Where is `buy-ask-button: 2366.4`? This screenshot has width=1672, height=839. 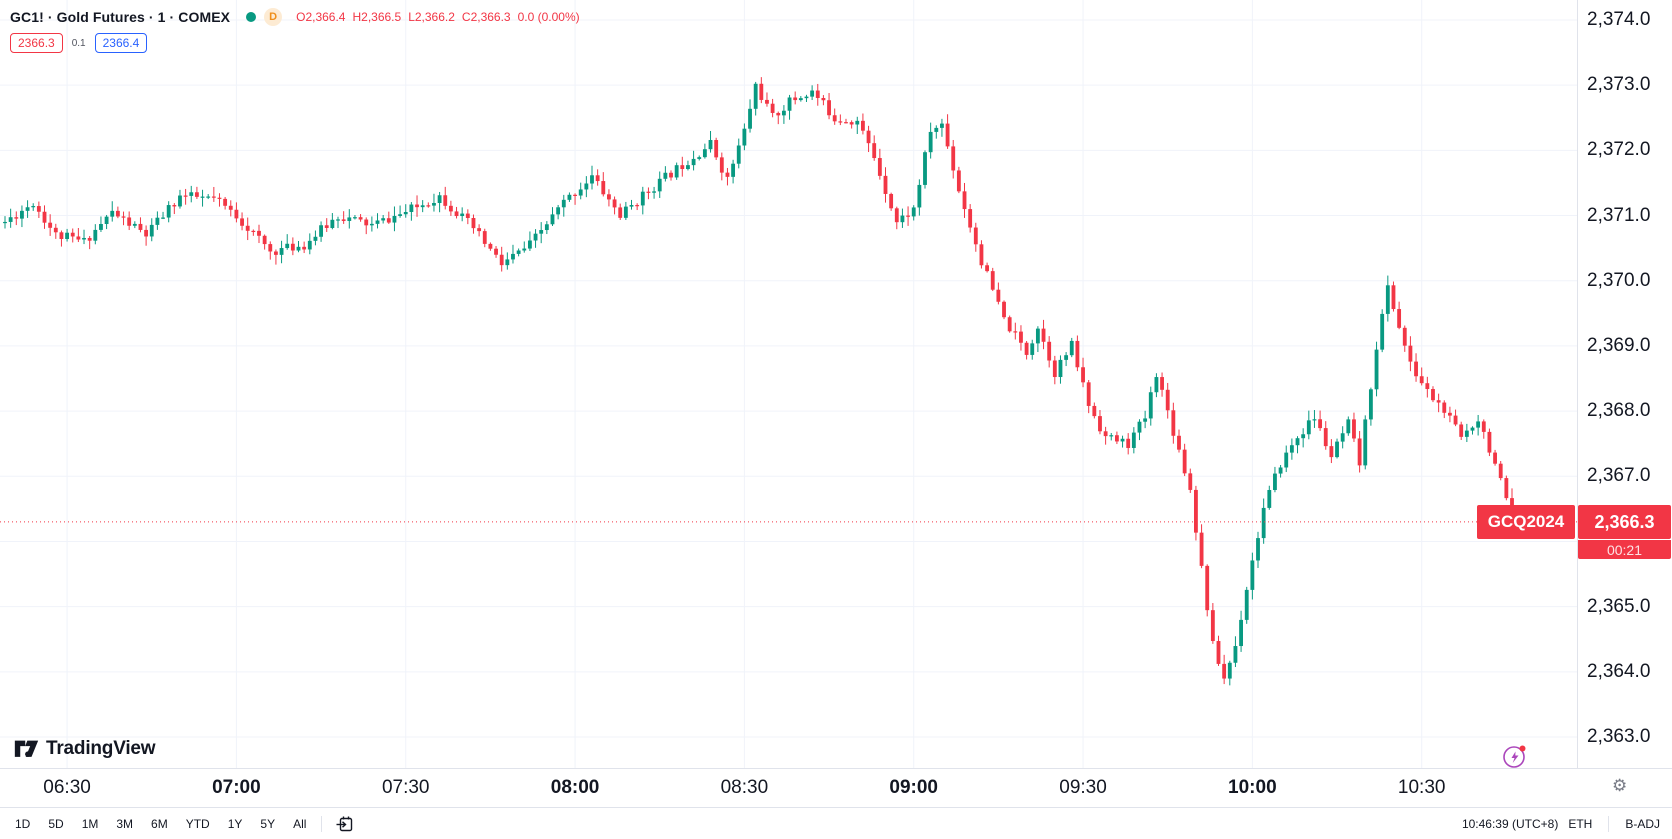
buy-ask-button: 2366.4 is located at coordinates (121, 43).